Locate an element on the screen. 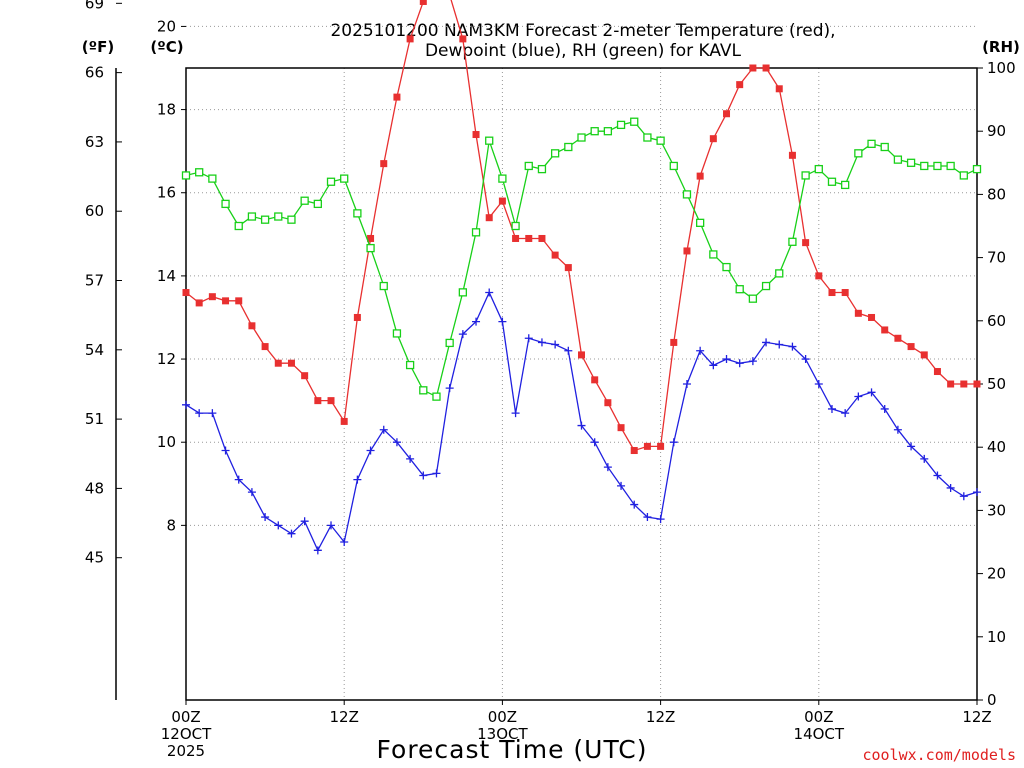 This screenshot has width=1024, height=768. celsius-tick-label: 18 is located at coordinates (166, 110).